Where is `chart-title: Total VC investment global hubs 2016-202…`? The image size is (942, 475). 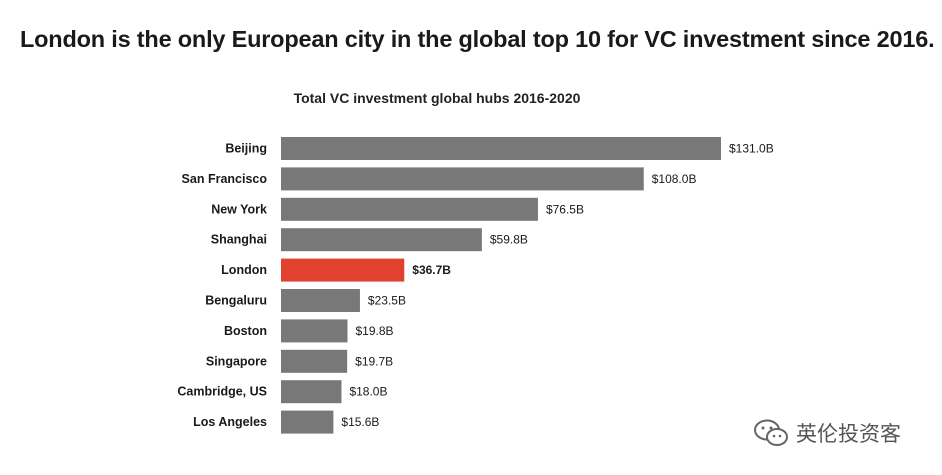 chart-title: Total VC investment global hubs 2016-202… is located at coordinates (437, 98).